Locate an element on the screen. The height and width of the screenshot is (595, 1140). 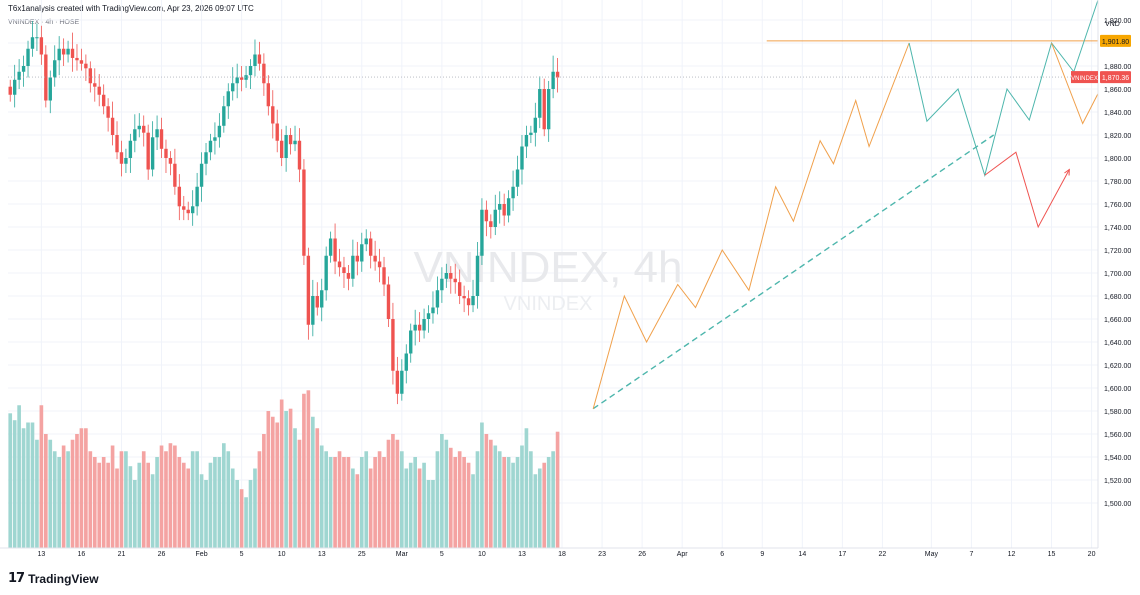
price-tick-label: 1,520.00 is located at coordinates (1117, 481).